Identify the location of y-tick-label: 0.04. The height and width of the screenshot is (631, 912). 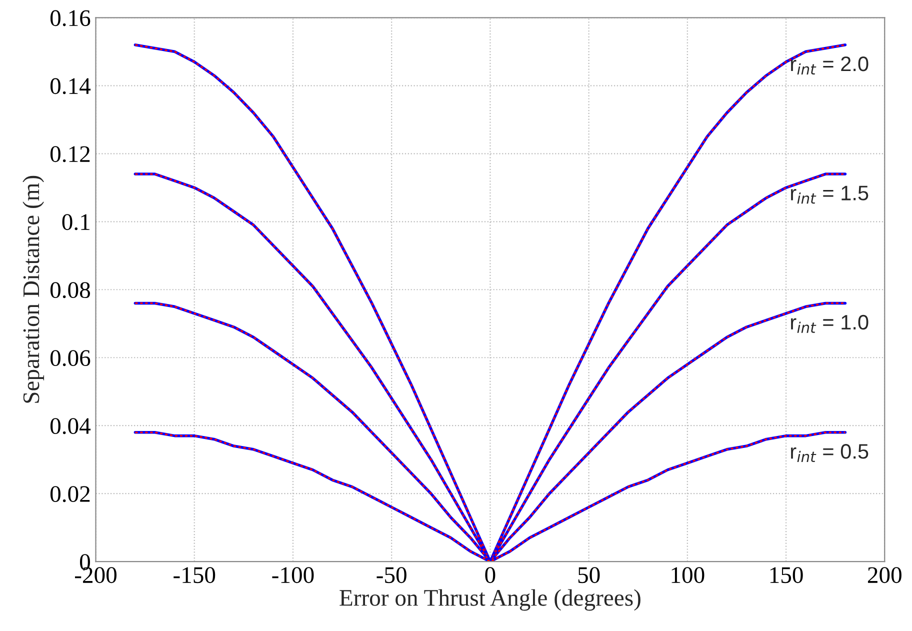
(70, 426).